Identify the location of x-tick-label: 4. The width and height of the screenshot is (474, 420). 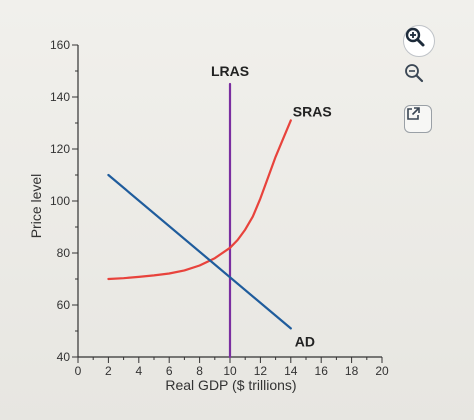
(138, 371).